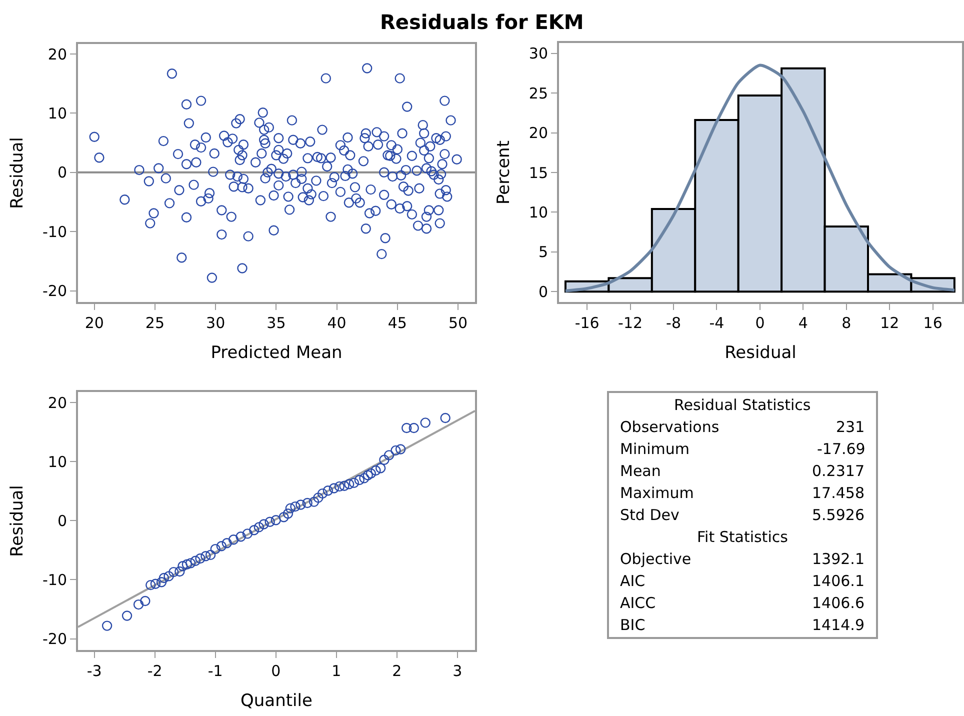 The image size is (964, 716). Describe the element at coordinates (538, 173) in the screenshot. I see `y-tick-label: 15` at that location.